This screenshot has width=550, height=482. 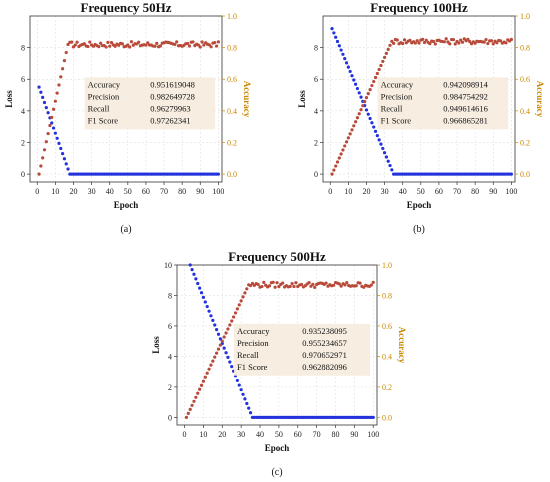 I want to click on x-tick-label: 10, so click(x=348, y=191).